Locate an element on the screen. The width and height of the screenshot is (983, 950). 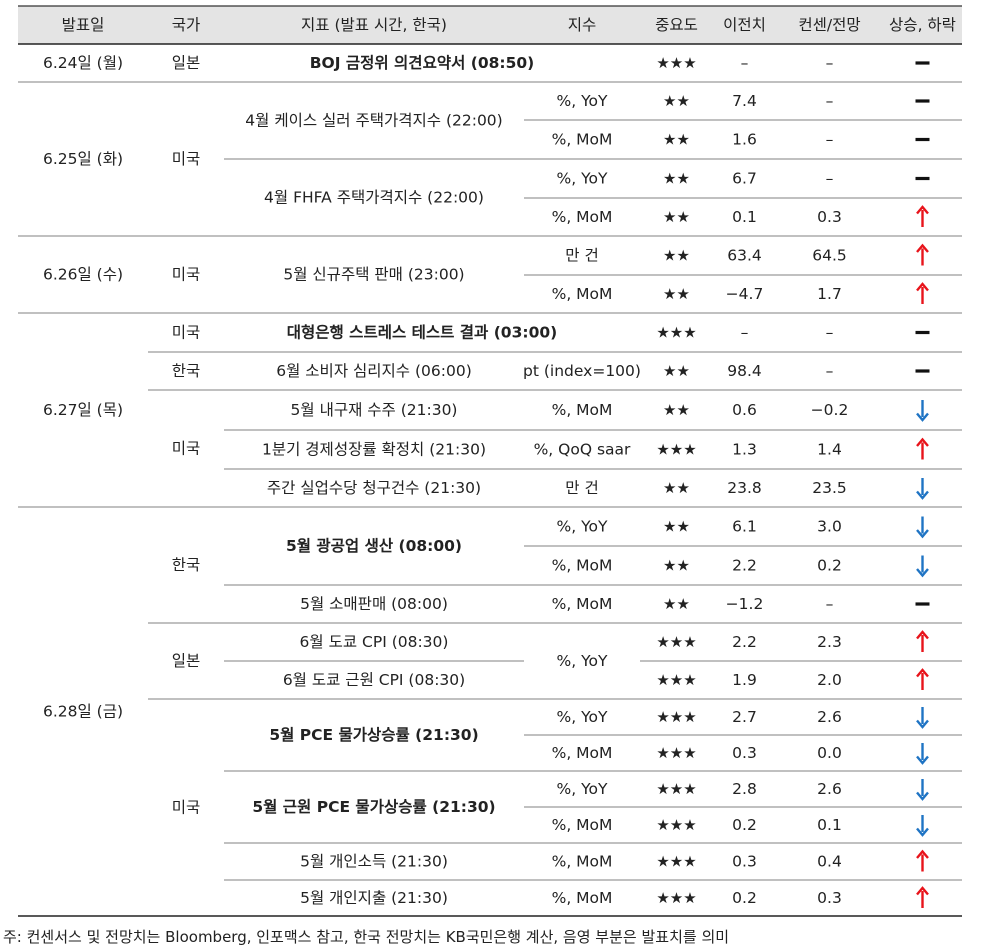
unit-cell: pt (index=100) is located at coordinates (582, 371).